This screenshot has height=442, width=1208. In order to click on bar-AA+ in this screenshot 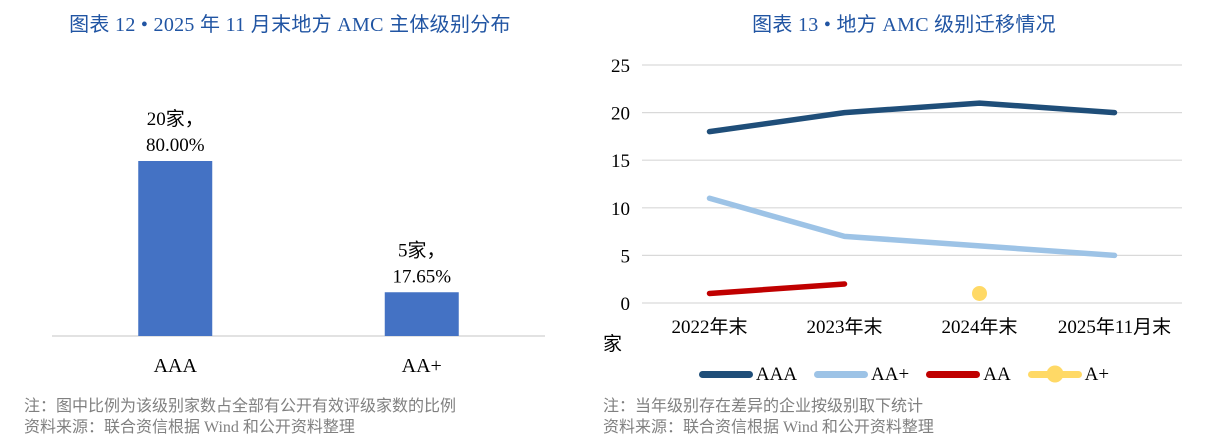, I will do `click(421, 314)`.